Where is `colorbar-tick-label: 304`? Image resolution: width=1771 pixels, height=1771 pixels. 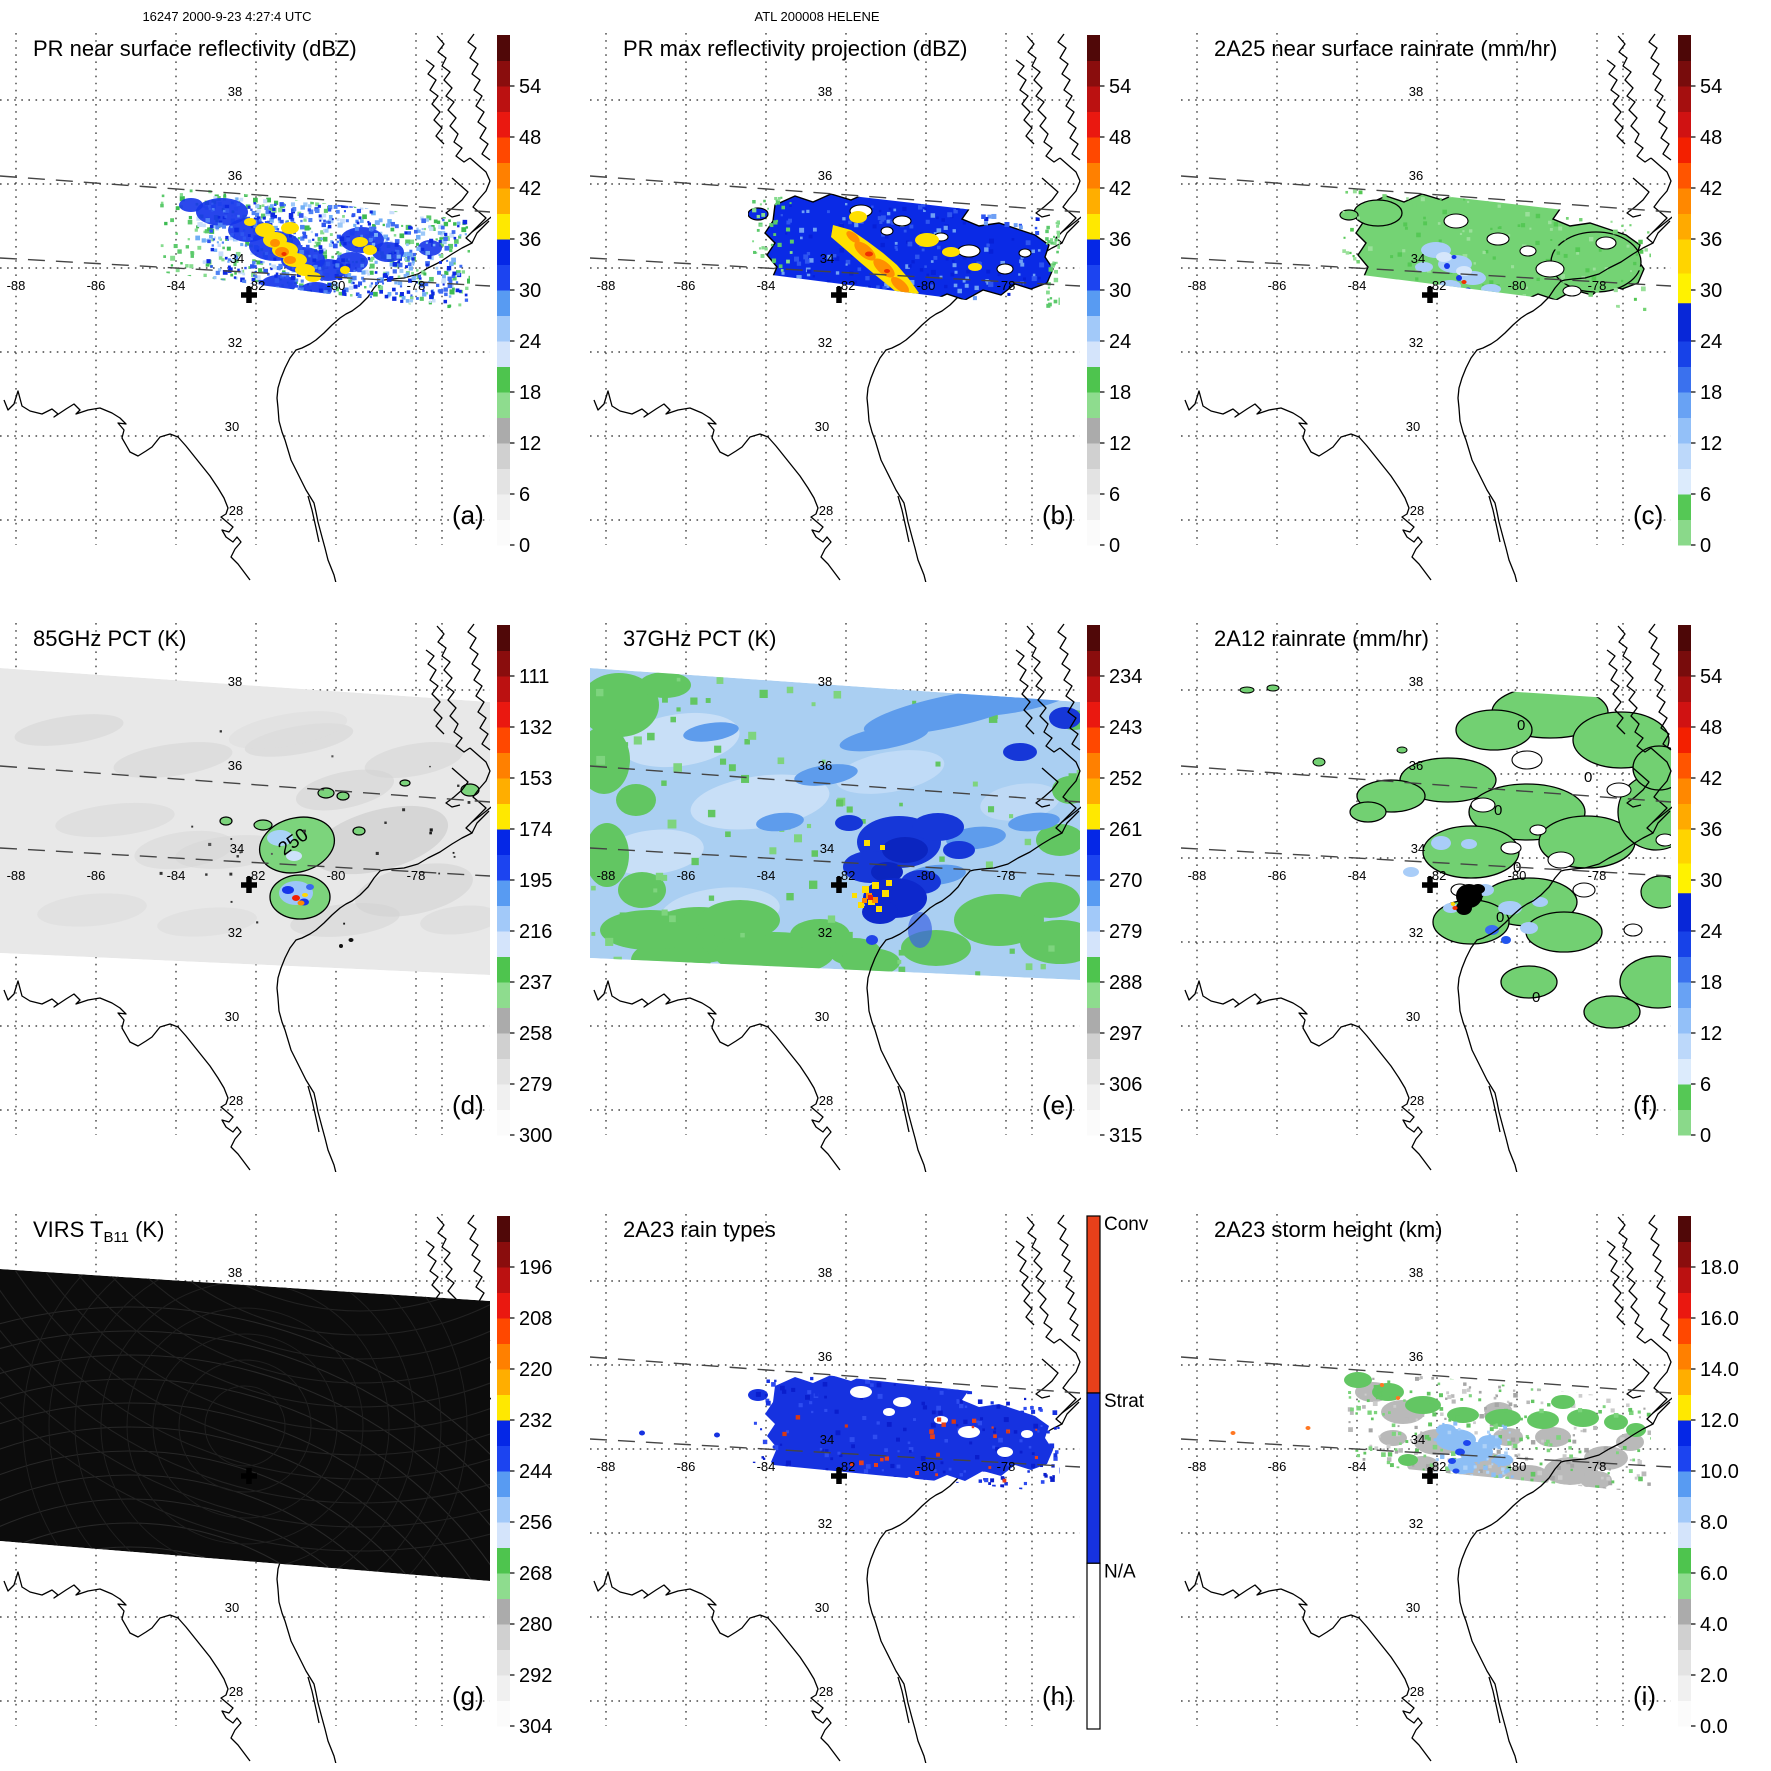
colorbar-tick-label: 304 is located at coordinates (535, 1727).